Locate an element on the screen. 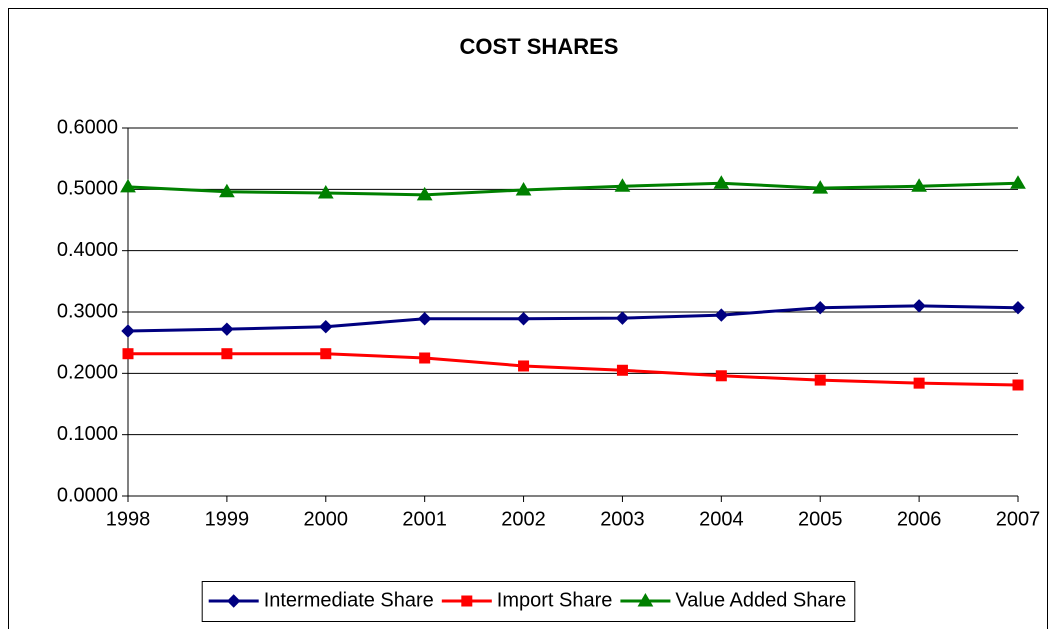  y-tick-label: 0.6000 is located at coordinates (87, 127).